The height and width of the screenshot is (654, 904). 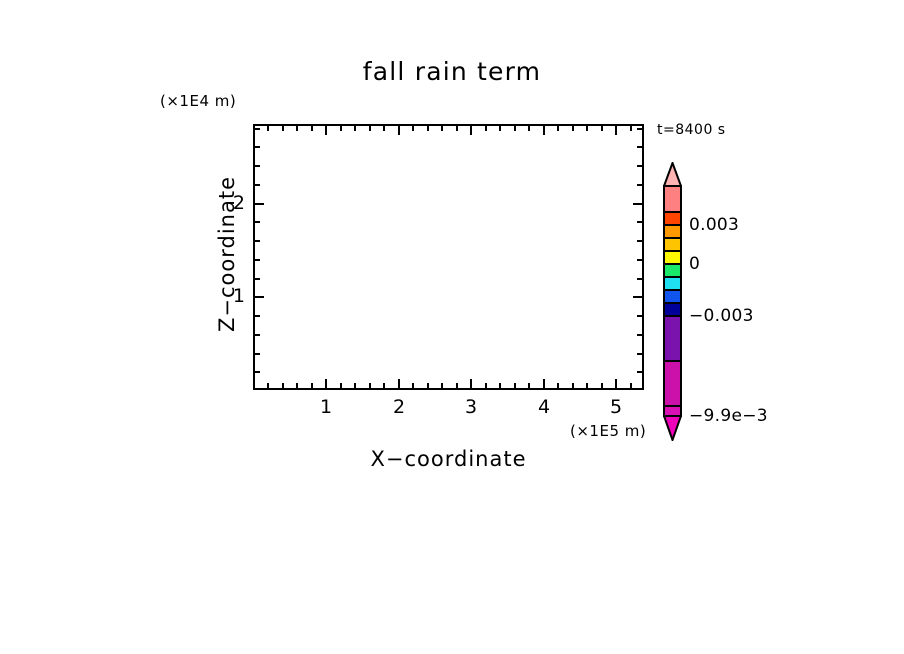 What do you see at coordinates (544, 407) in the screenshot?
I see `x-tick-label: 4` at bounding box center [544, 407].